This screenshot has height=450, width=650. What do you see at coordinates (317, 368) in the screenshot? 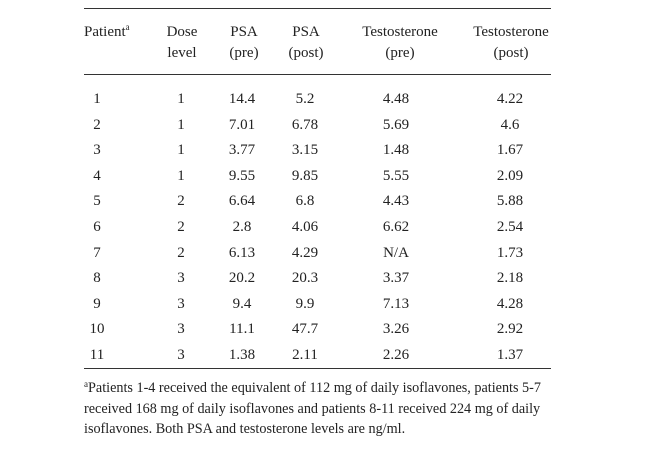
I see `table-bottom-rule` at bounding box center [317, 368].